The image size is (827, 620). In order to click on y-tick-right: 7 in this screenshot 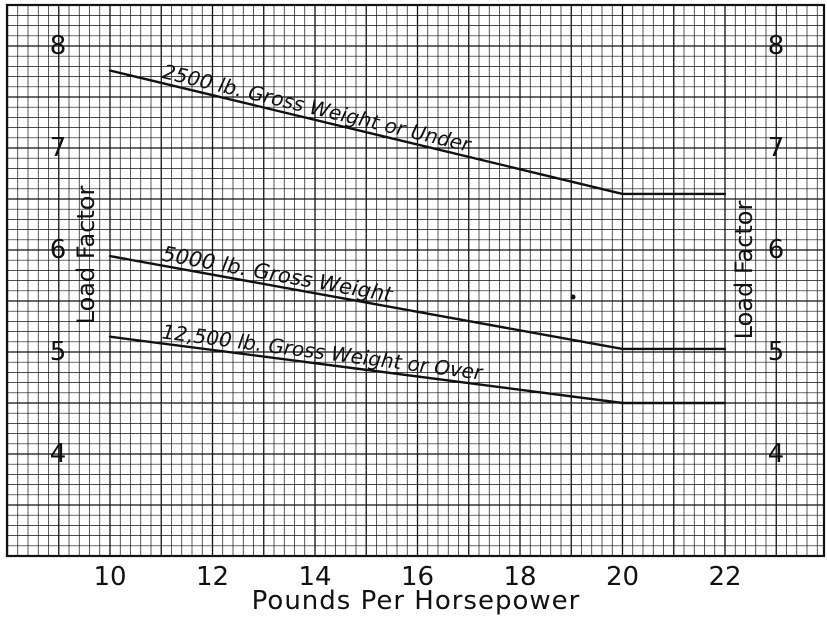, I will do `click(776, 148)`.